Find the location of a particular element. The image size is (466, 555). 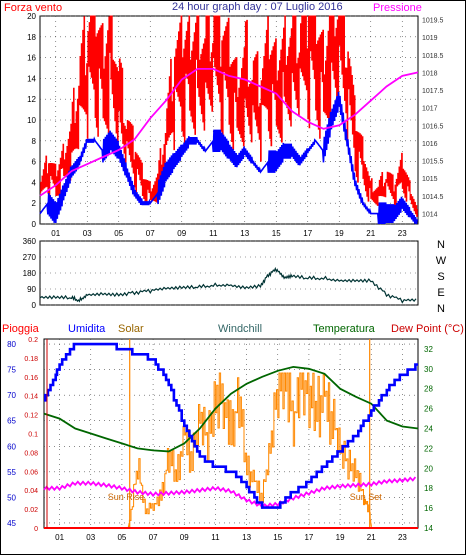

compass-label: S is located at coordinates (440, 277).